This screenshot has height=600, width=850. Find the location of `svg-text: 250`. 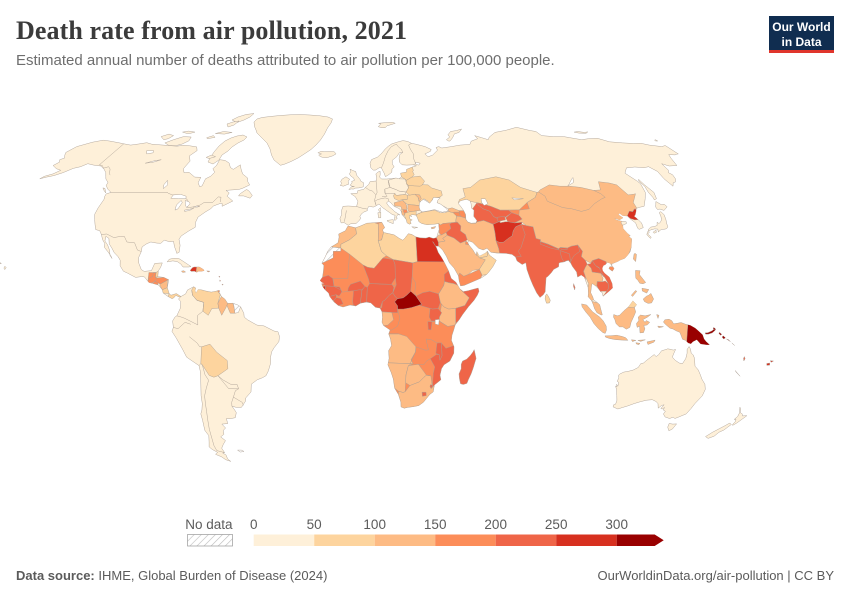

svg-text: 250 is located at coordinates (556, 524).